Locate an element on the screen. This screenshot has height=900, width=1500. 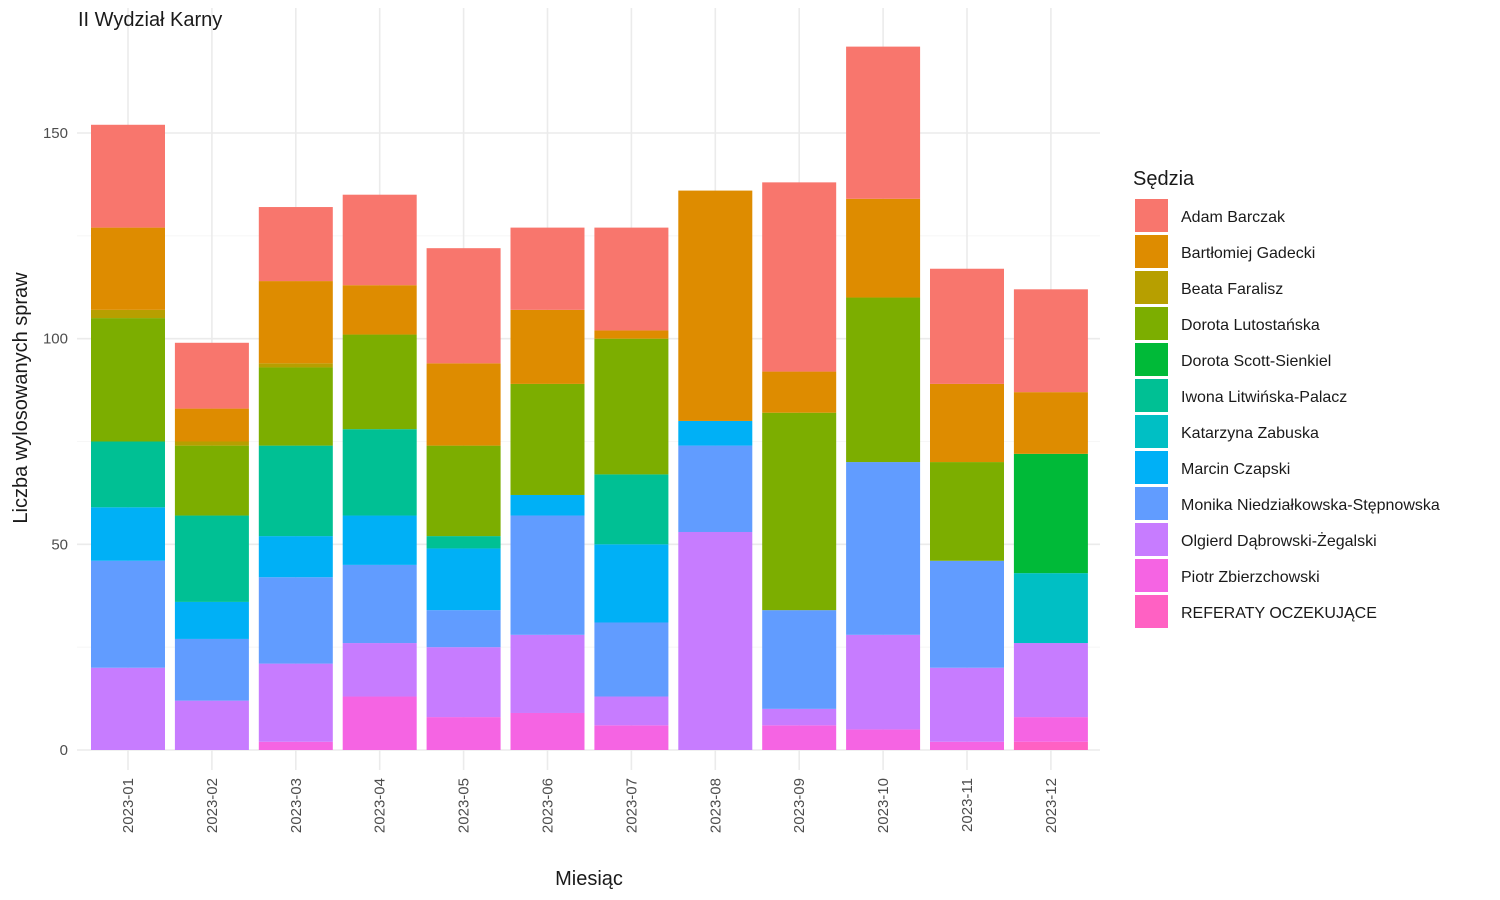
chart-title: II Wydział Karny is located at coordinates (150, 20).